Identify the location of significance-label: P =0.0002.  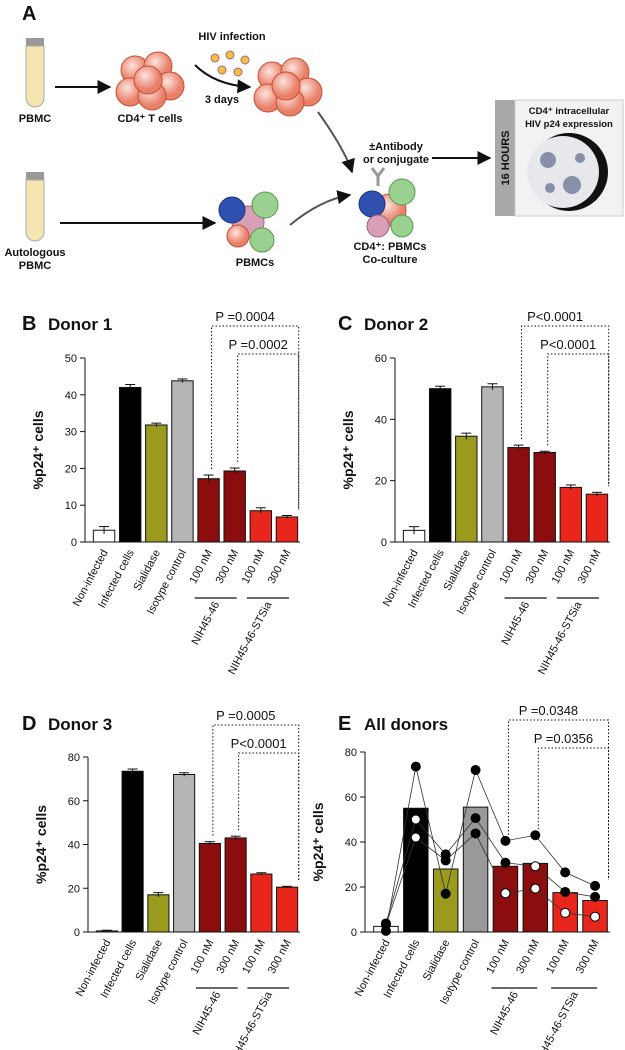
(257, 344).